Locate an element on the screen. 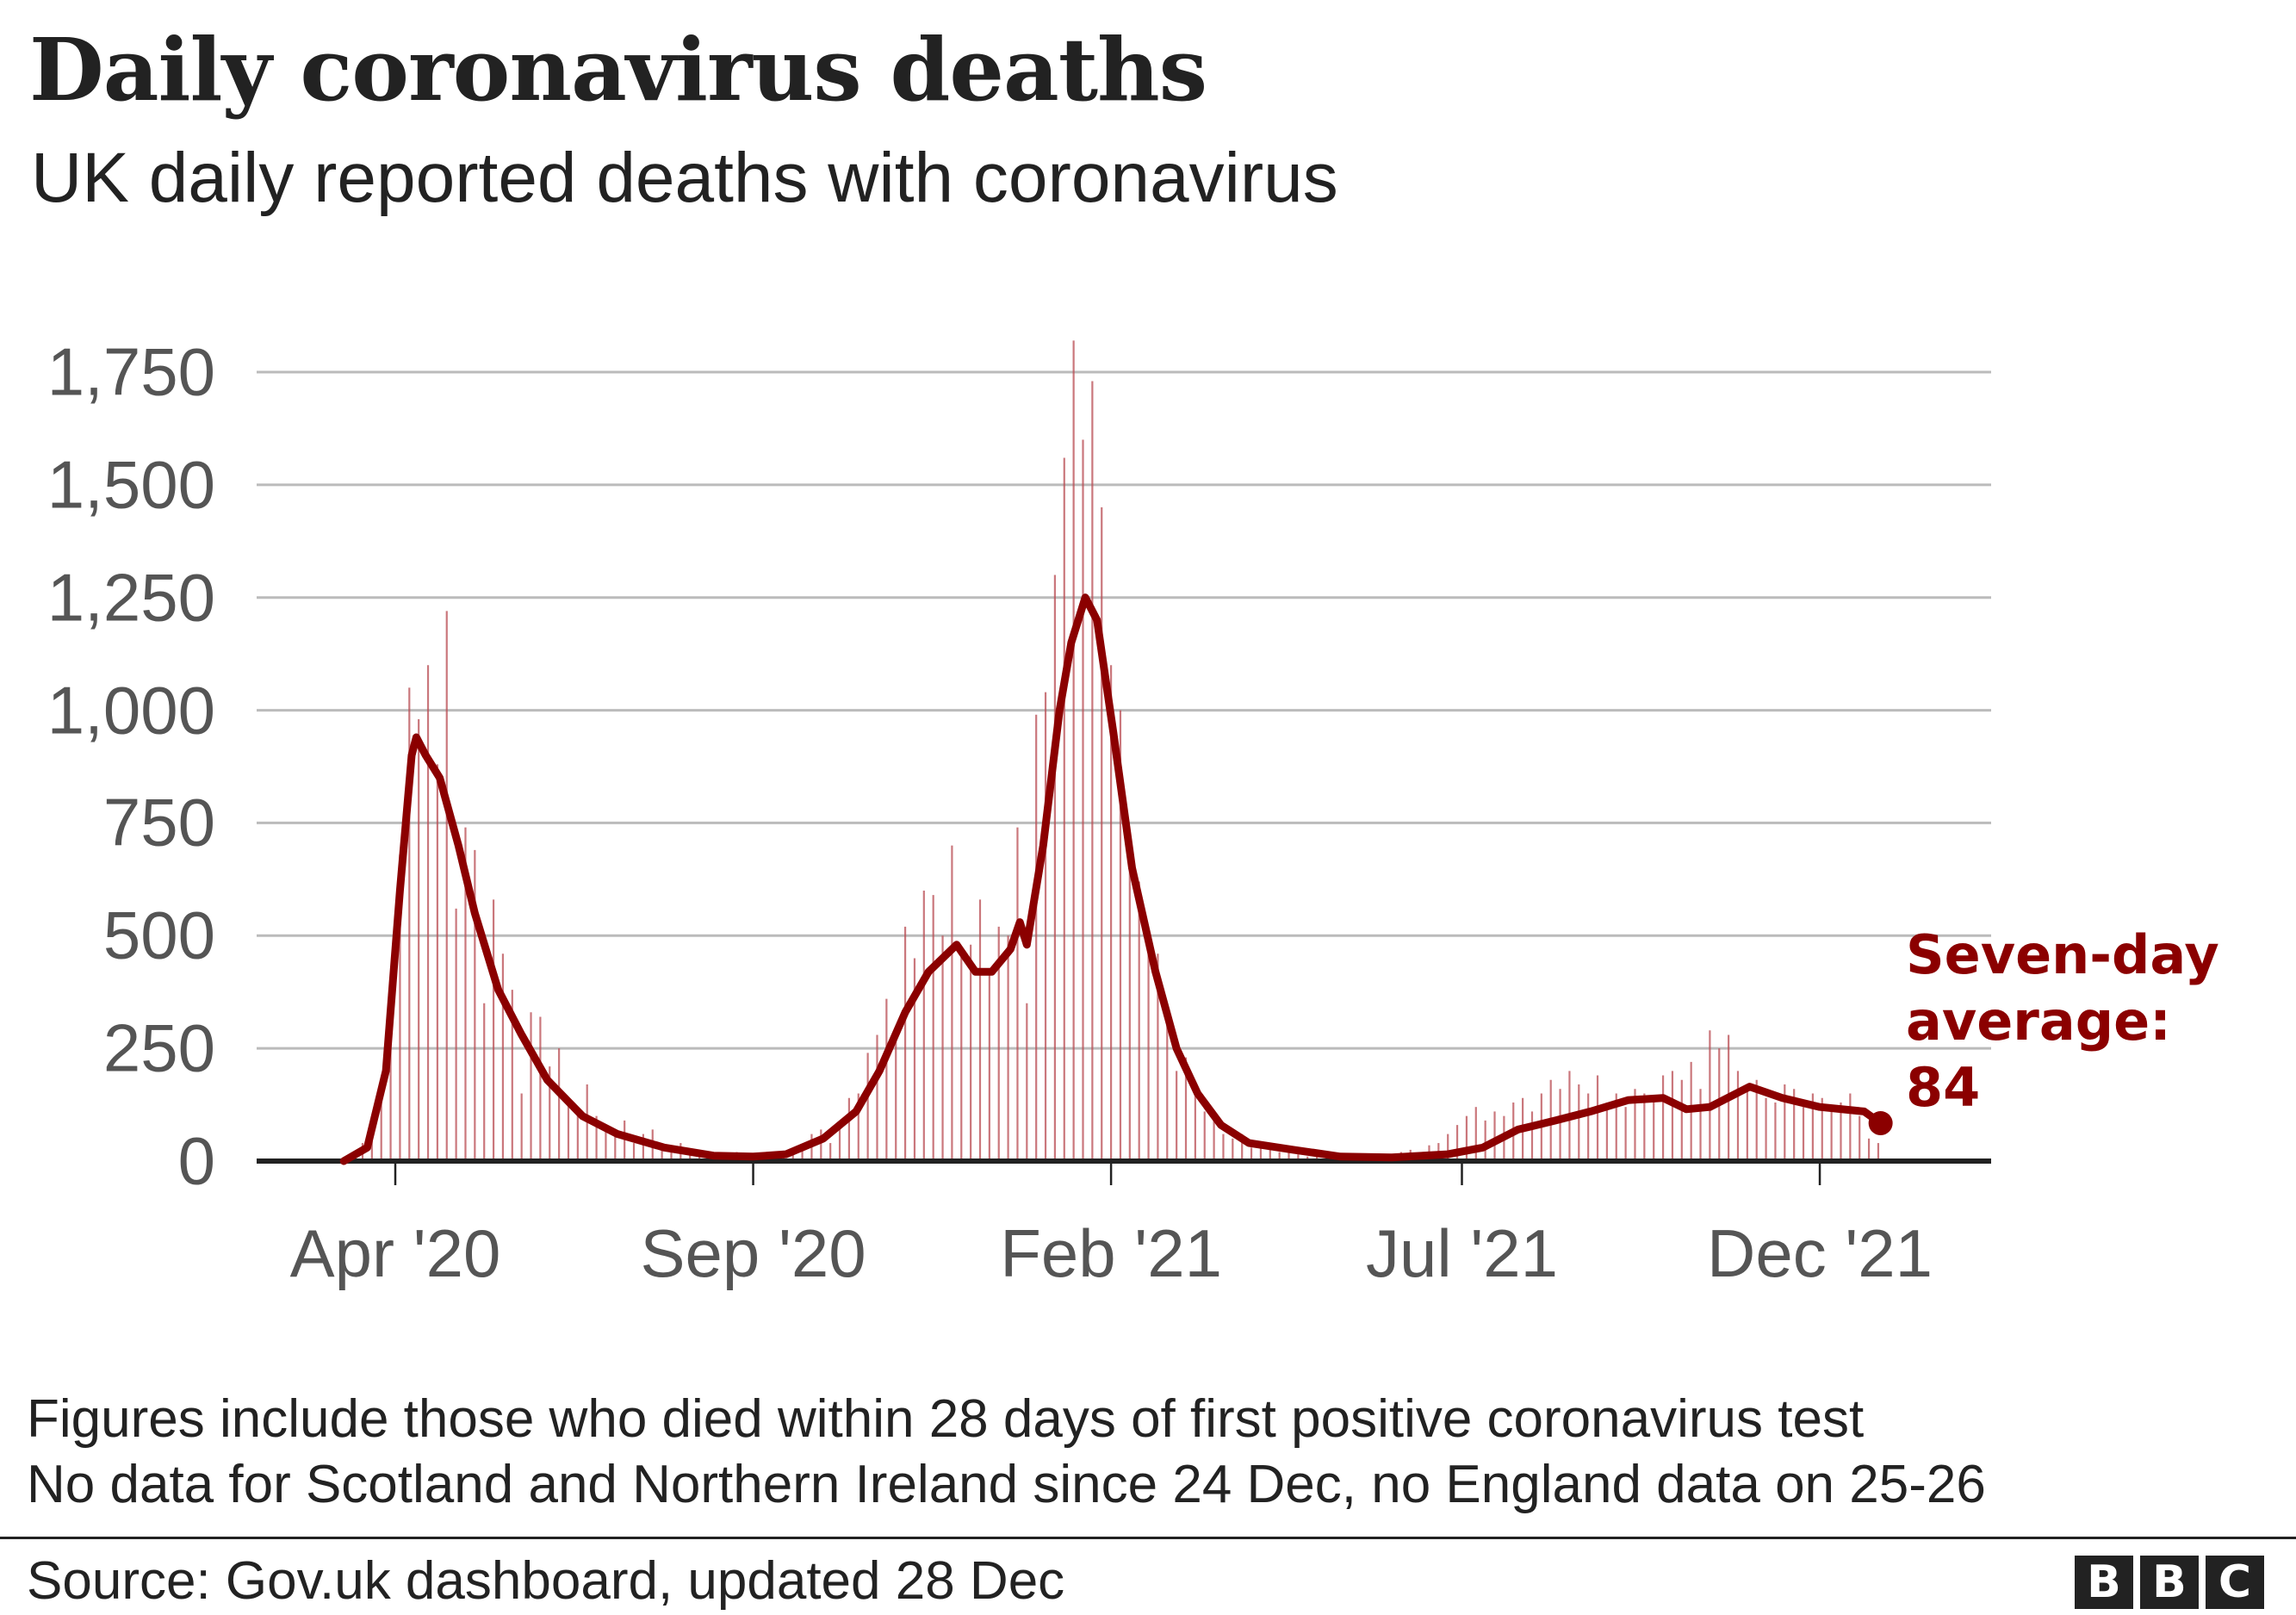  bbc-logo-b1: B is located at coordinates (2104, 1582).